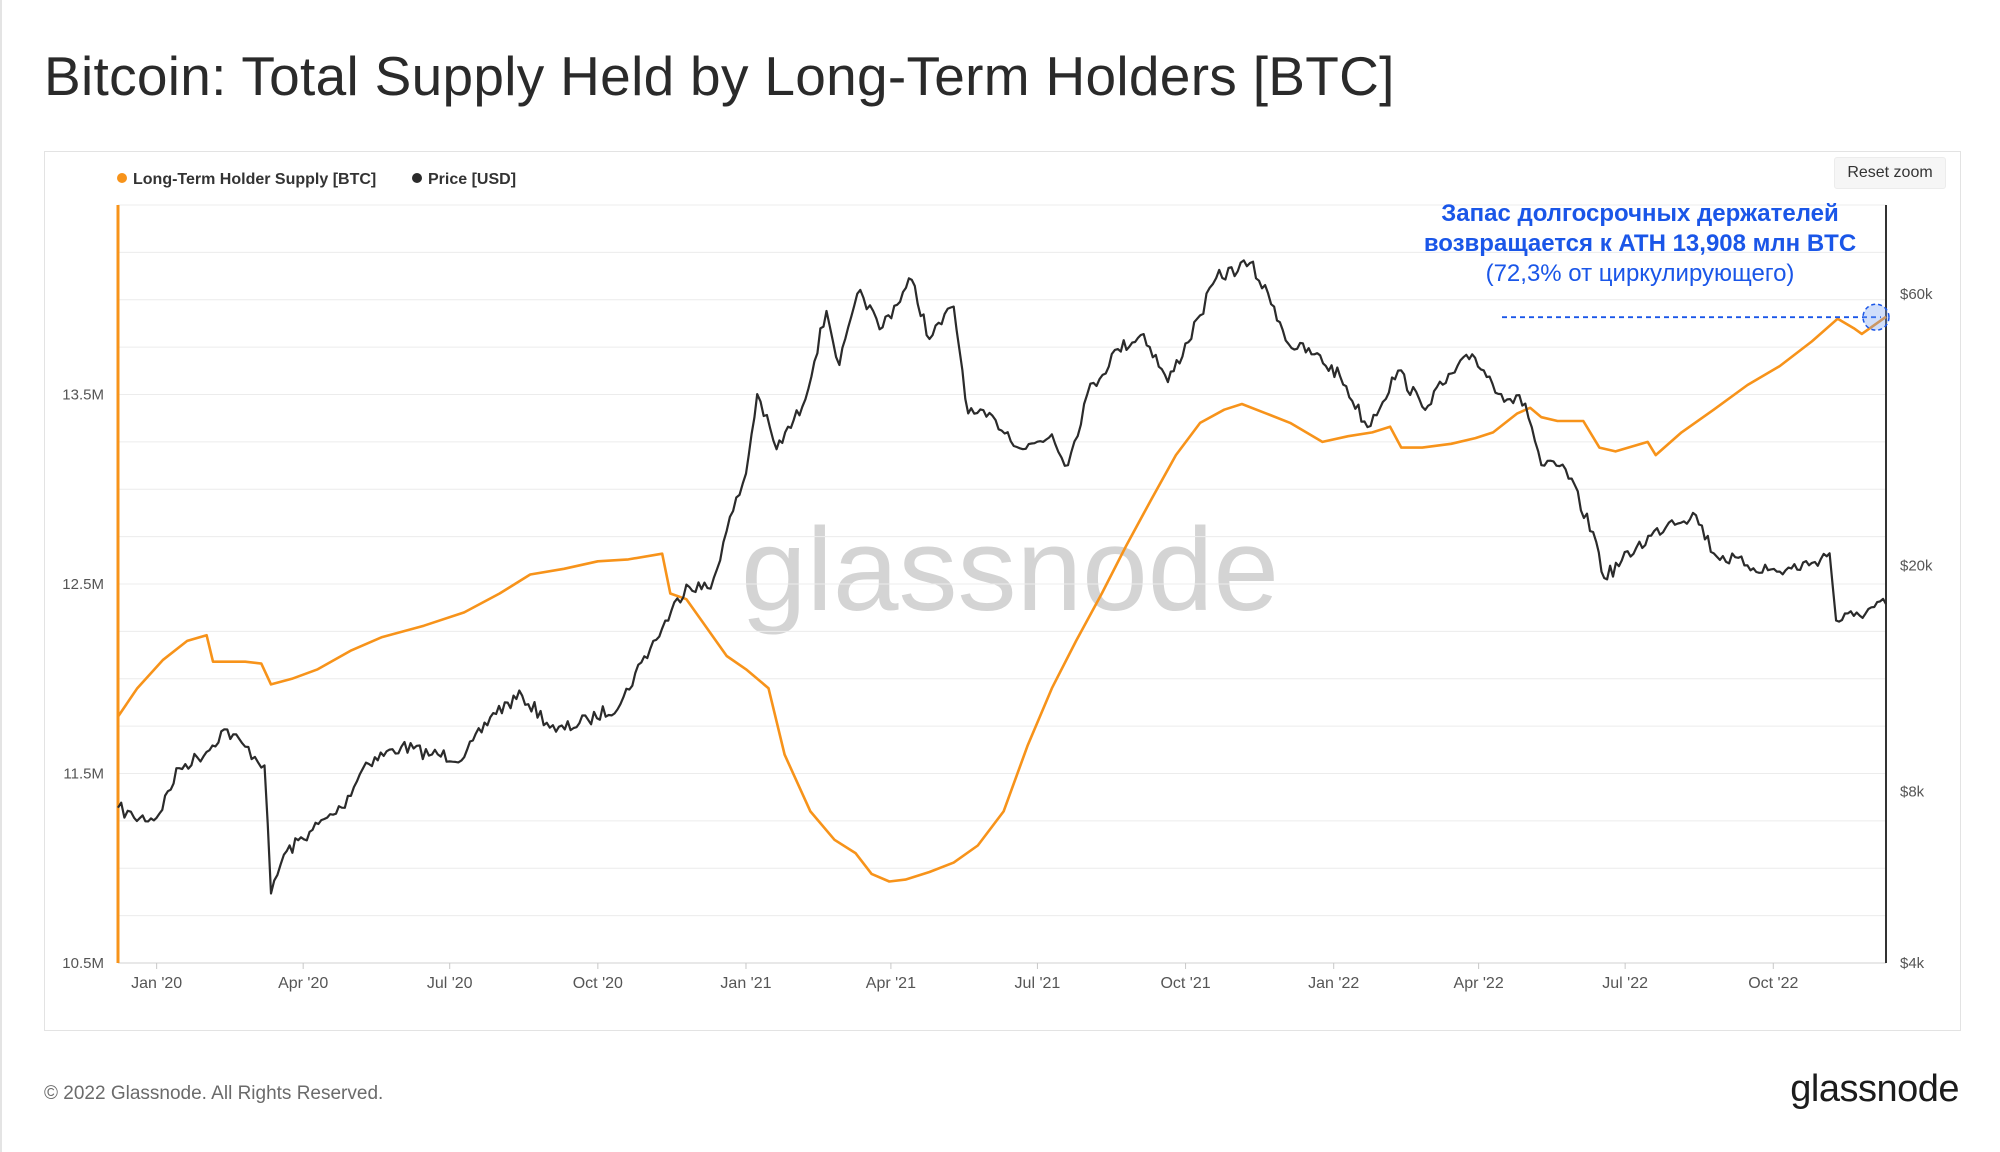 The height and width of the screenshot is (1152, 2000). What do you see at coordinates (83, 395) in the screenshot?
I see `y-left-tick-label: 13.5M` at bounding box center [83, 395].